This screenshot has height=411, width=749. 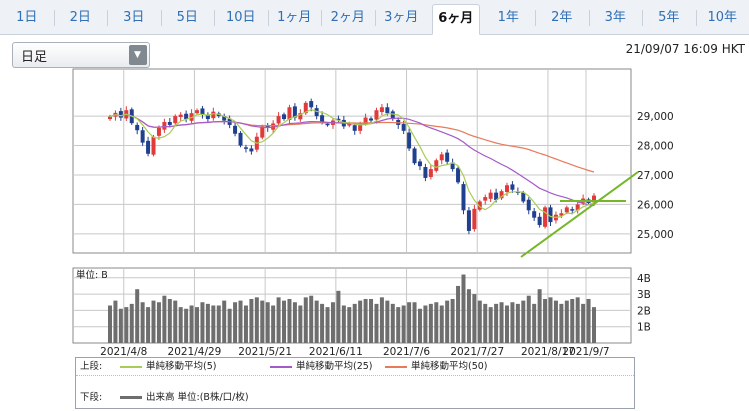 What do you see at coordinates (644, 328) in the screenshot?
I see `volume-tick-label: 1B` at bounding box center [644, 328].